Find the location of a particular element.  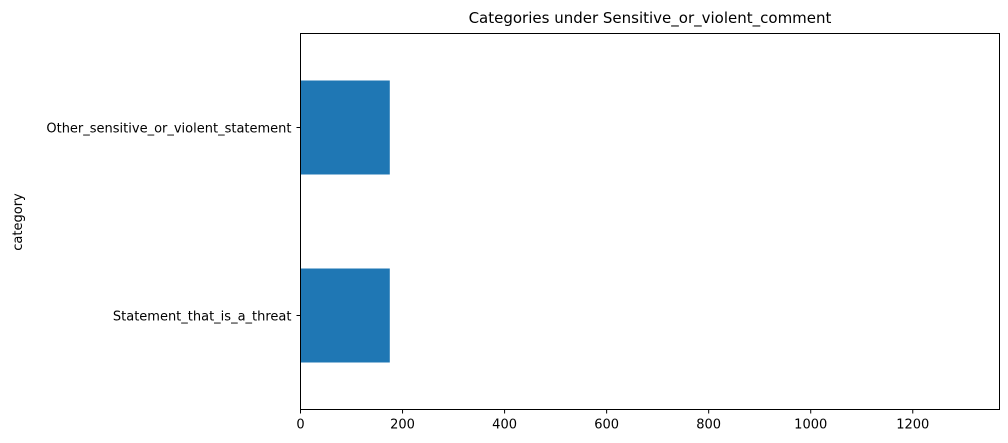

x-tick-label: 0 is located at coordinates (300, 425).